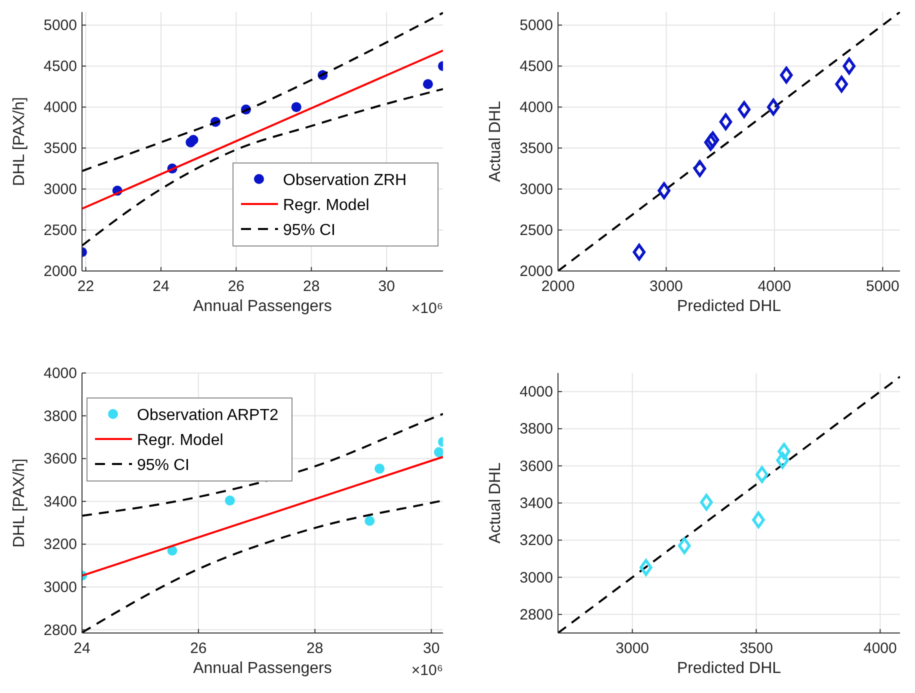  What do you see at coordinates (756, 648) in the screenshot?
I see `x-tick-label: 3500` at bounding box center [756, 648].